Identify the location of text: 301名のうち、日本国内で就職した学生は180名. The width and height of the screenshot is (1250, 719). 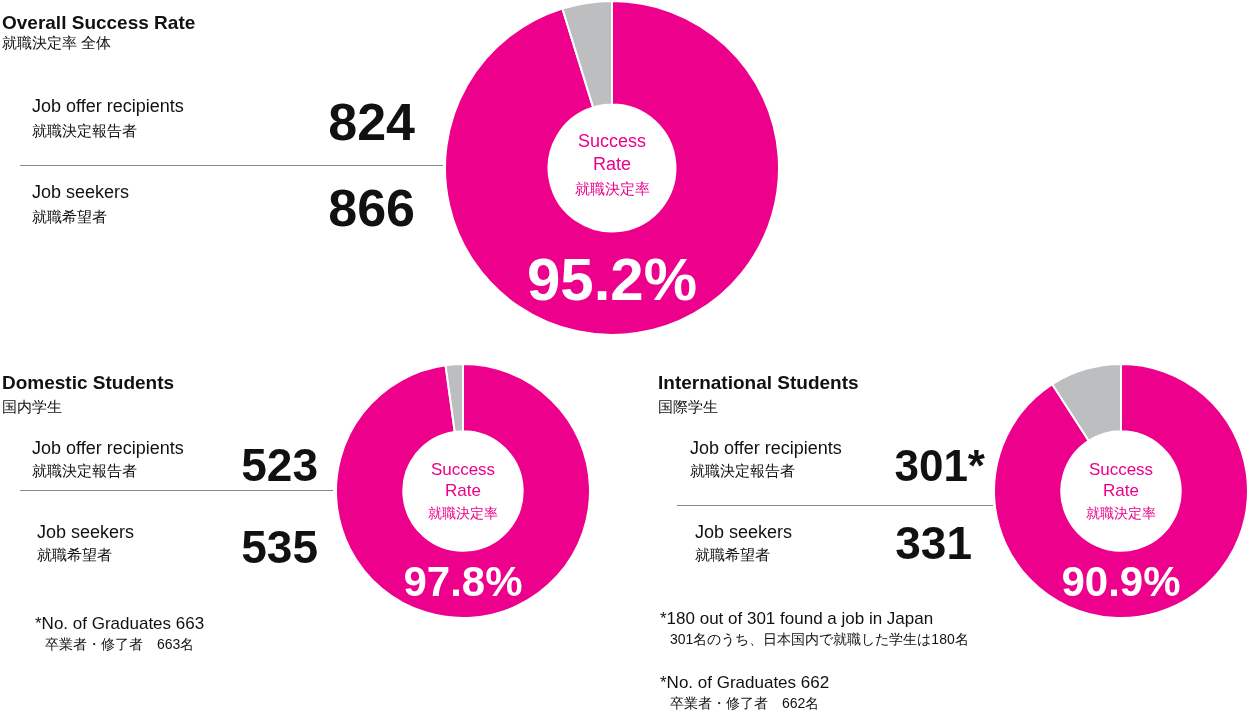
(819, 639).